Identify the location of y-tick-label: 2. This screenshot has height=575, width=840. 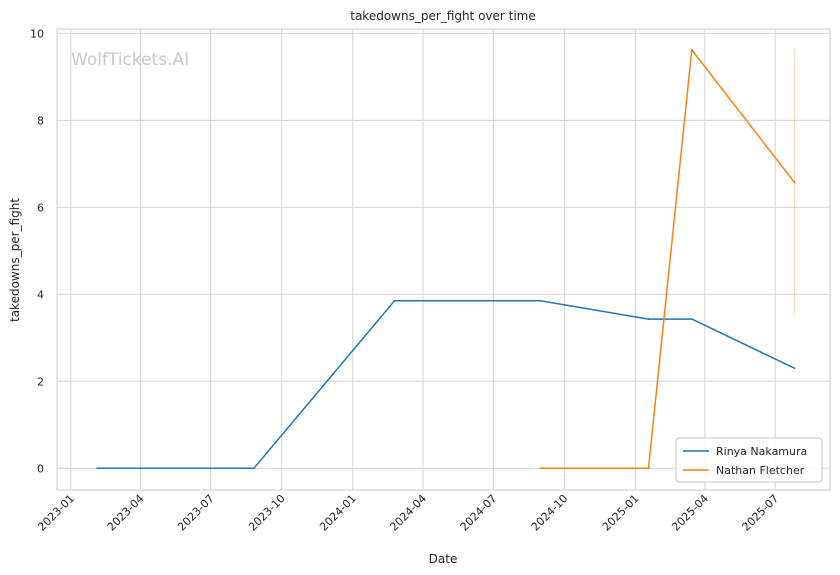
(40, 381).